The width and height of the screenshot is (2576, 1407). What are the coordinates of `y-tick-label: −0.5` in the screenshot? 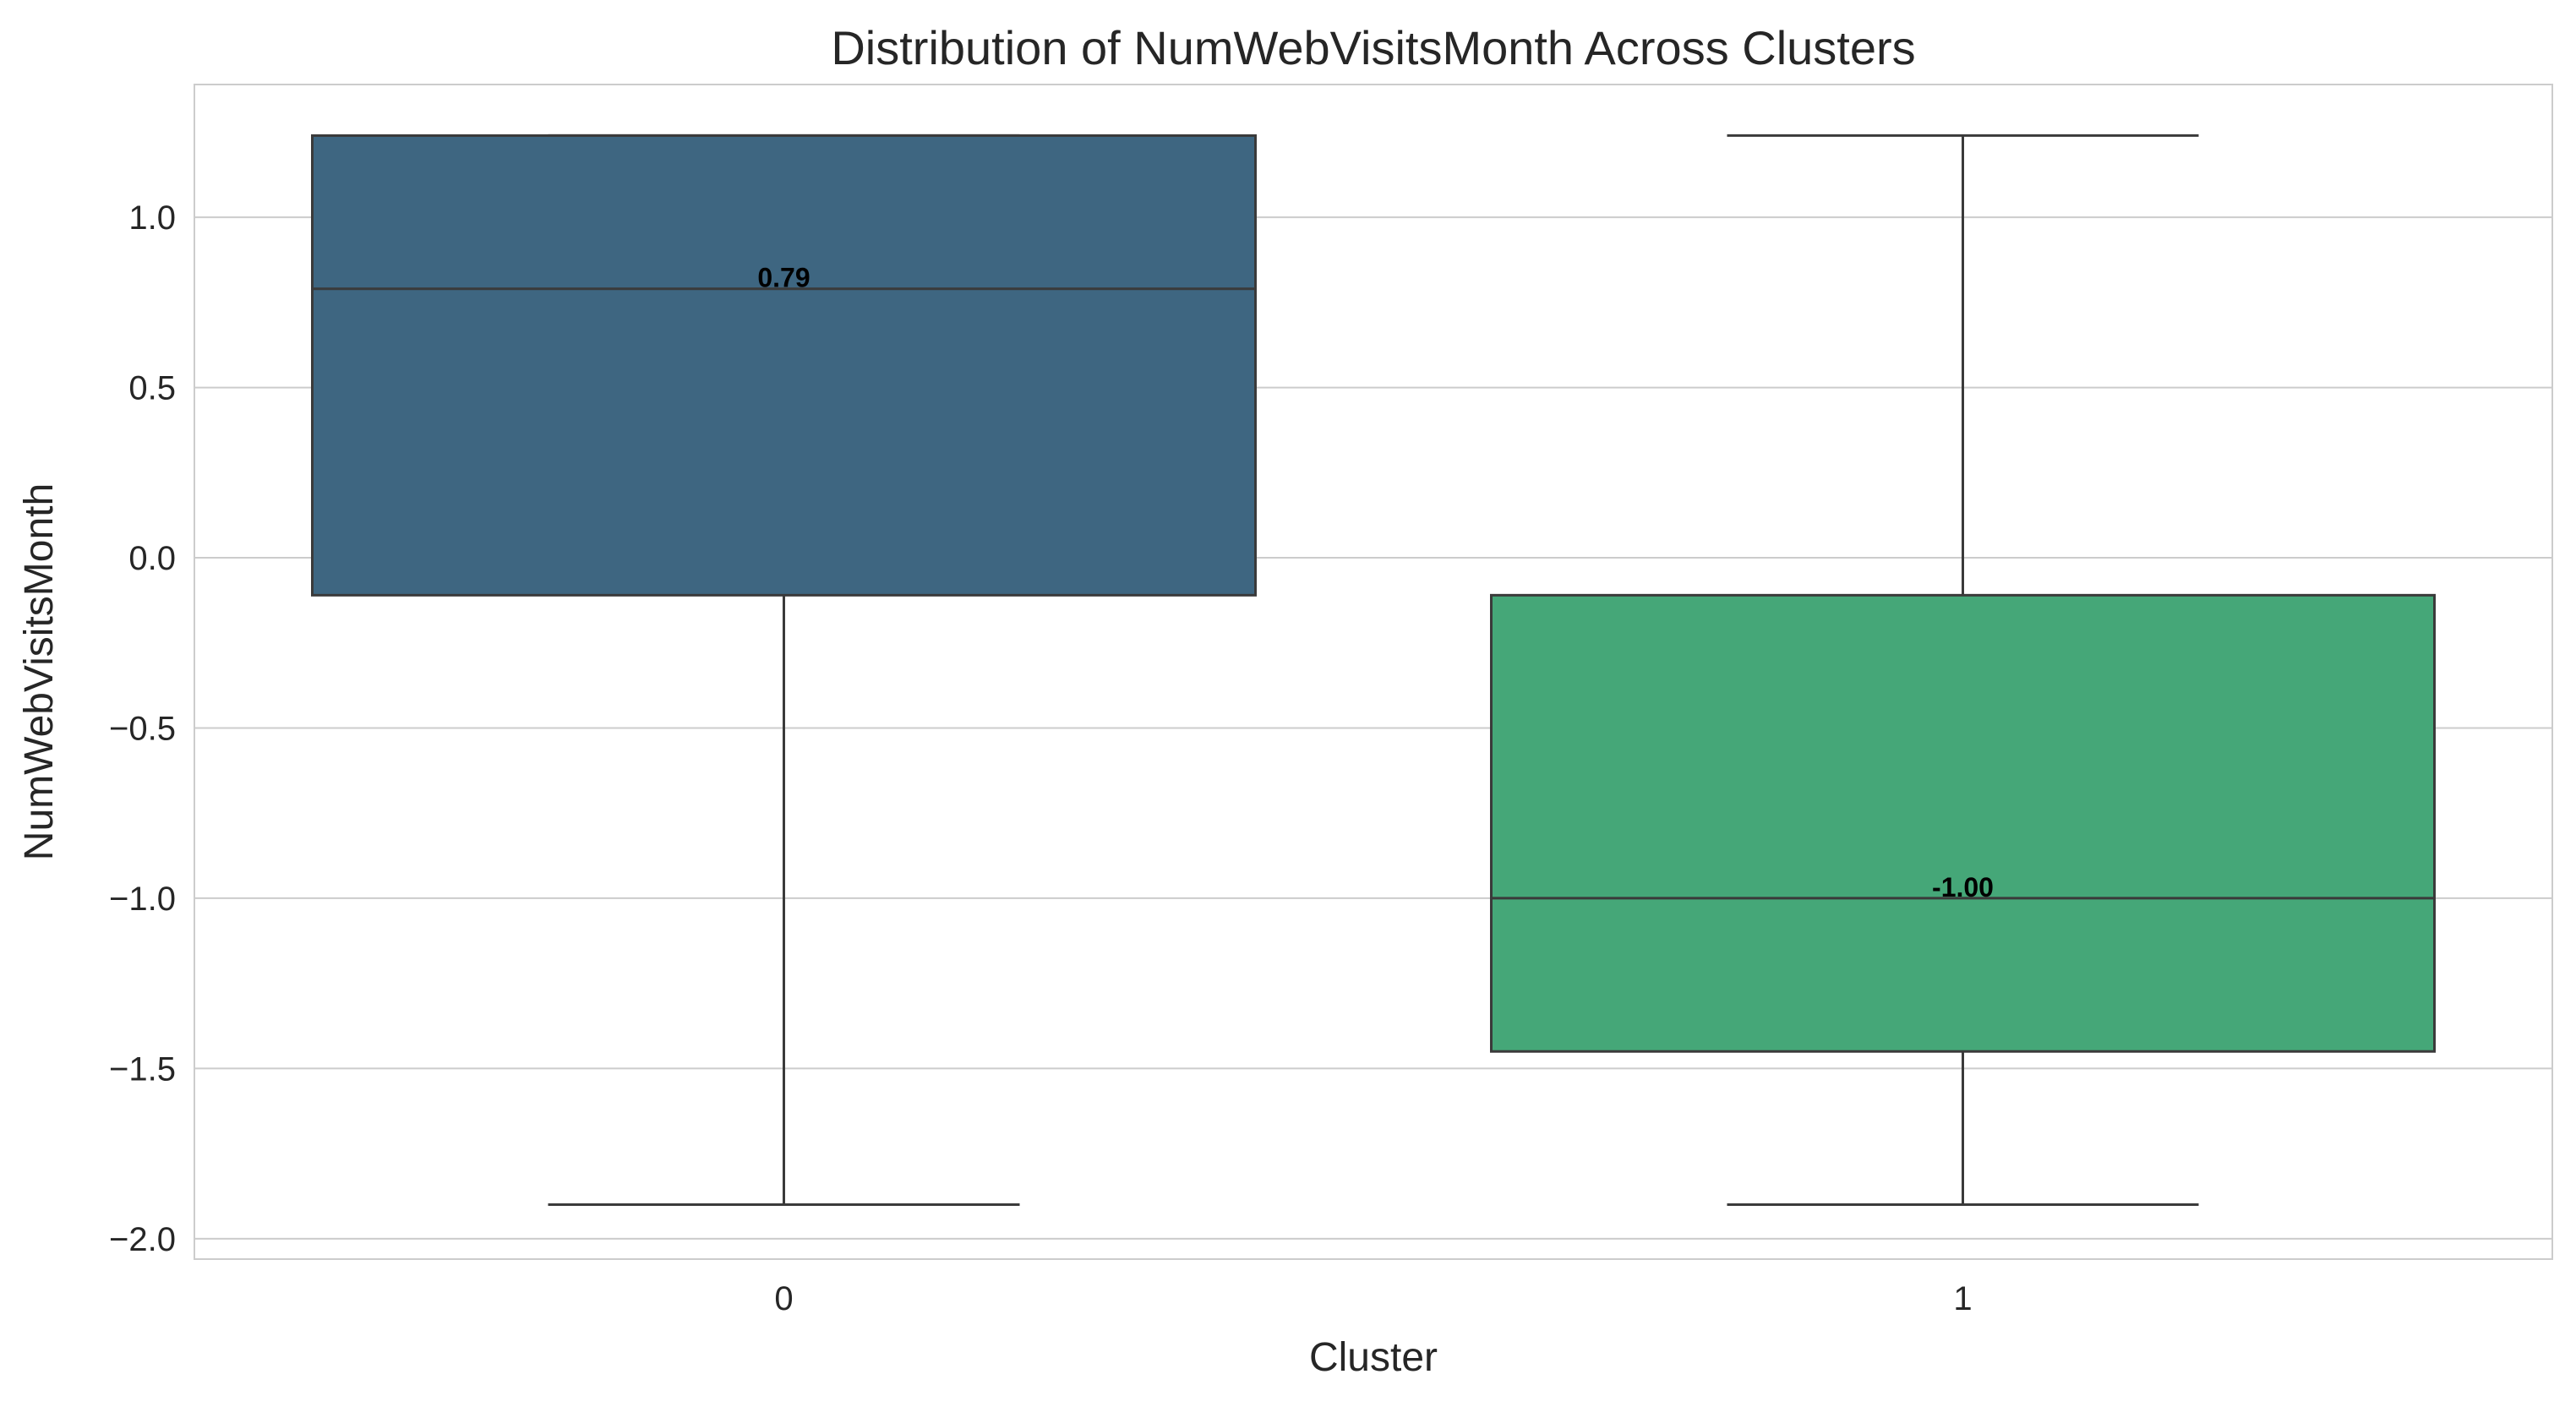 It's located at (142, 728).